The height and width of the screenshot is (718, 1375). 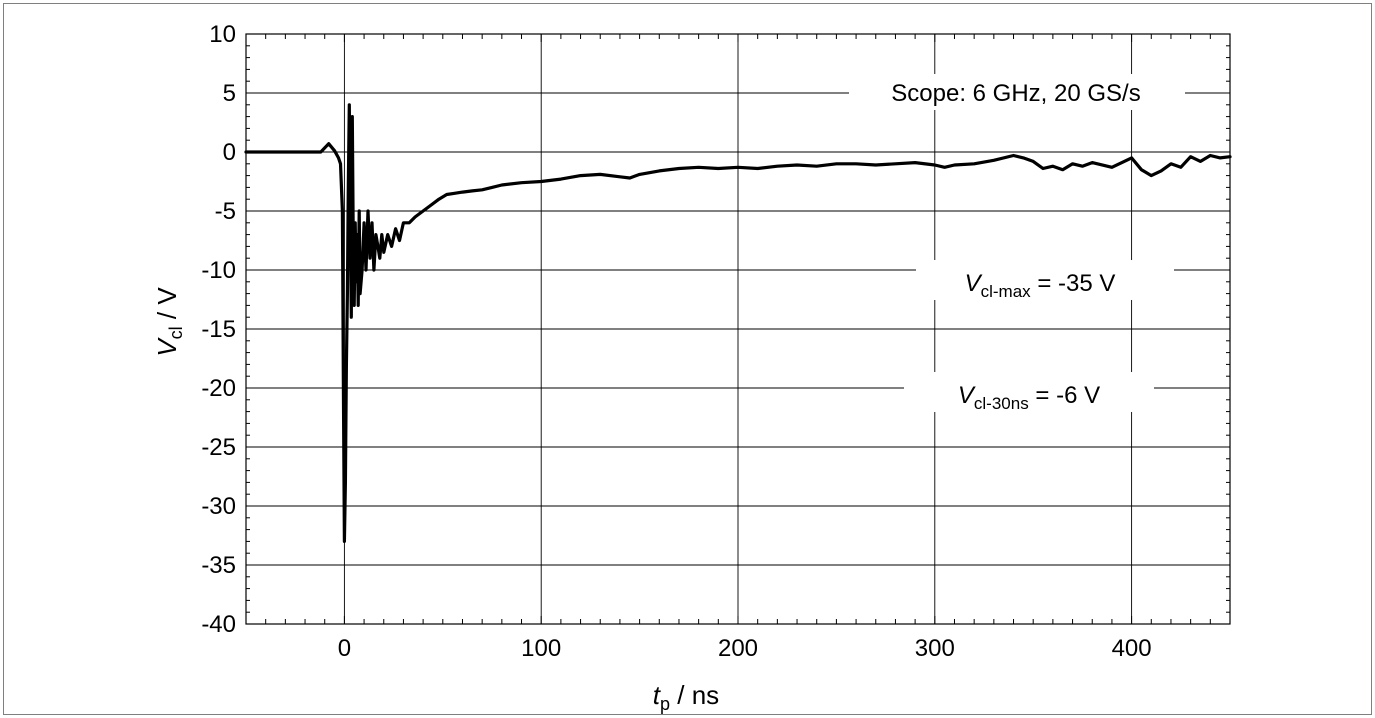 What do you see at coordinates (1064, 395) in the screenshot?
I see `annotation-vcl30-suffix: = -6 V` at bounding box center [1064, 395].